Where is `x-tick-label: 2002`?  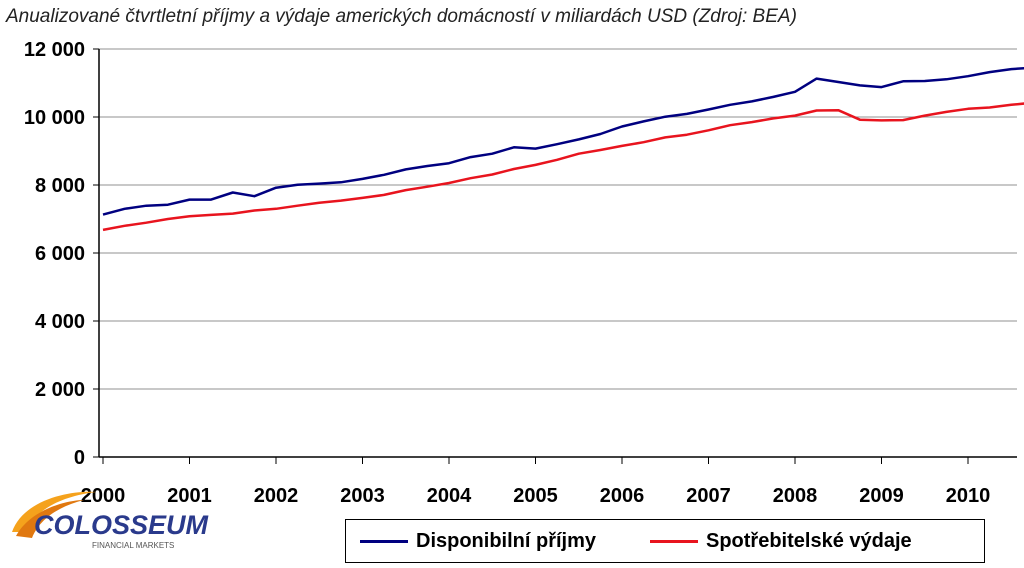
x-tick-label: 2002 is located at coordinates (276, 496).